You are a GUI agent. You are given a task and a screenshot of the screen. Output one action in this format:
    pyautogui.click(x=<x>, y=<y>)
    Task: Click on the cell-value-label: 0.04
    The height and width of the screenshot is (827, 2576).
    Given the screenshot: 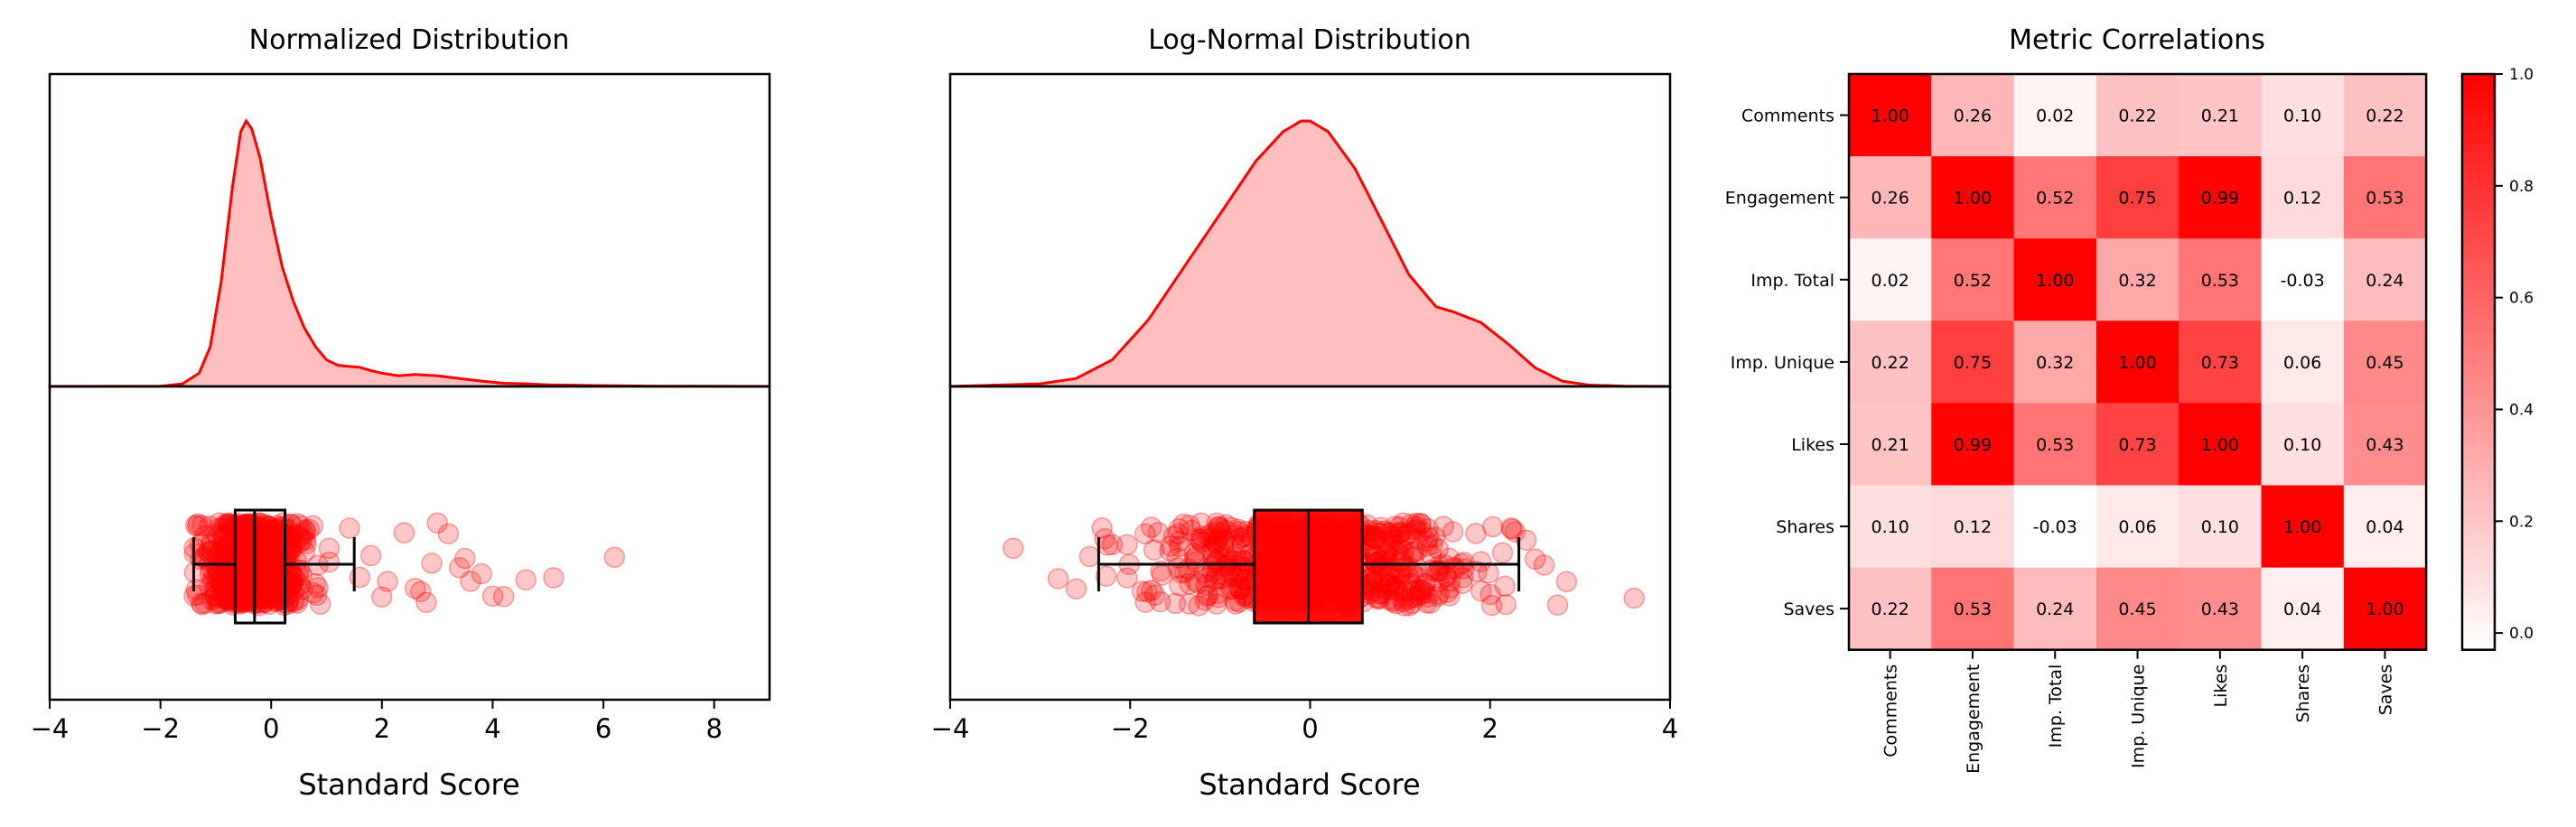 What is the action you would take?
    pyautogui.click(x=2302, y=609)
    